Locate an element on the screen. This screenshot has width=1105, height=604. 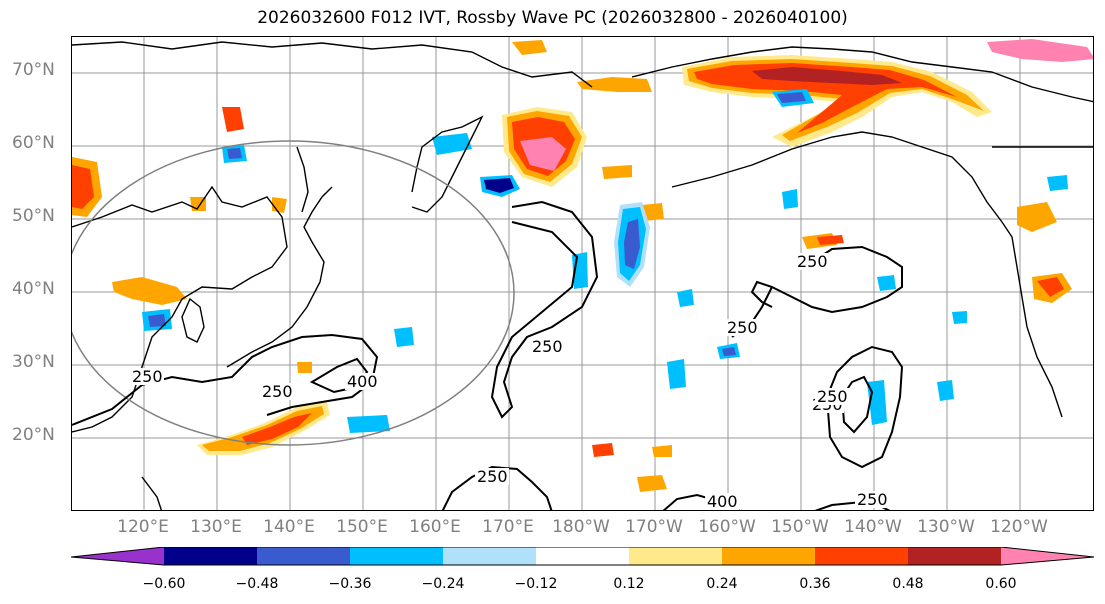
colorbar-outline is located at coordinates (582, 556).